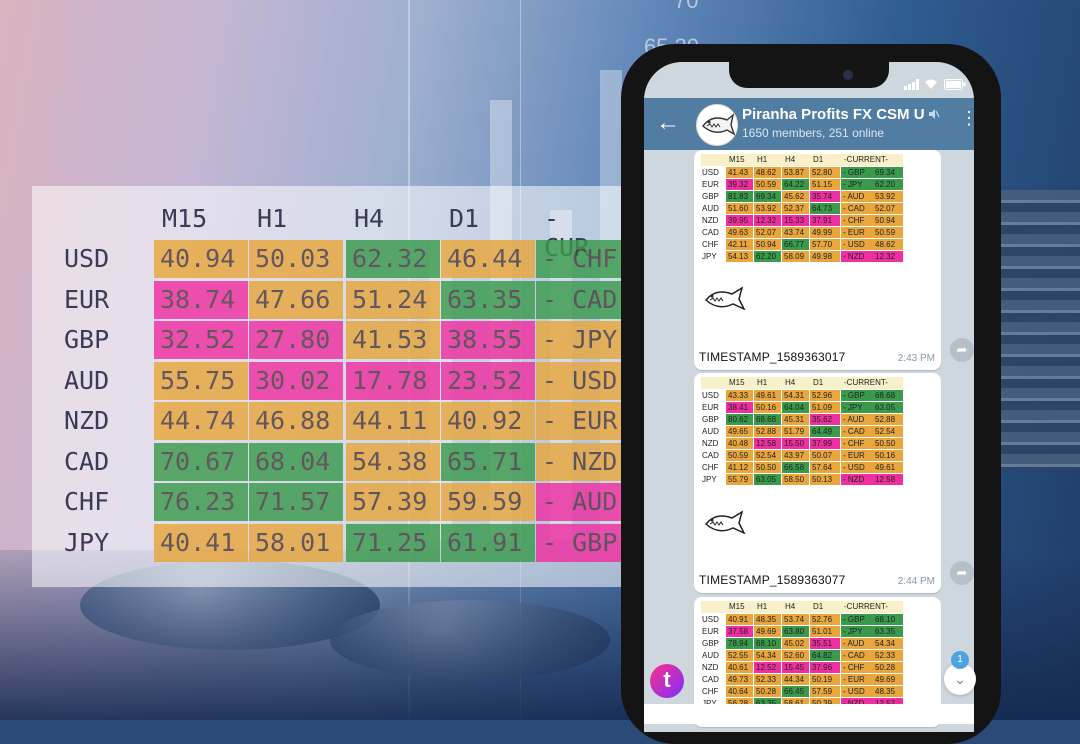 This screenshot has height=744, width=1080. What do you see at coordinates (710, 643) in the screenshot?
I see `mini-row-label: GBP` at bounding box center [710, 643].